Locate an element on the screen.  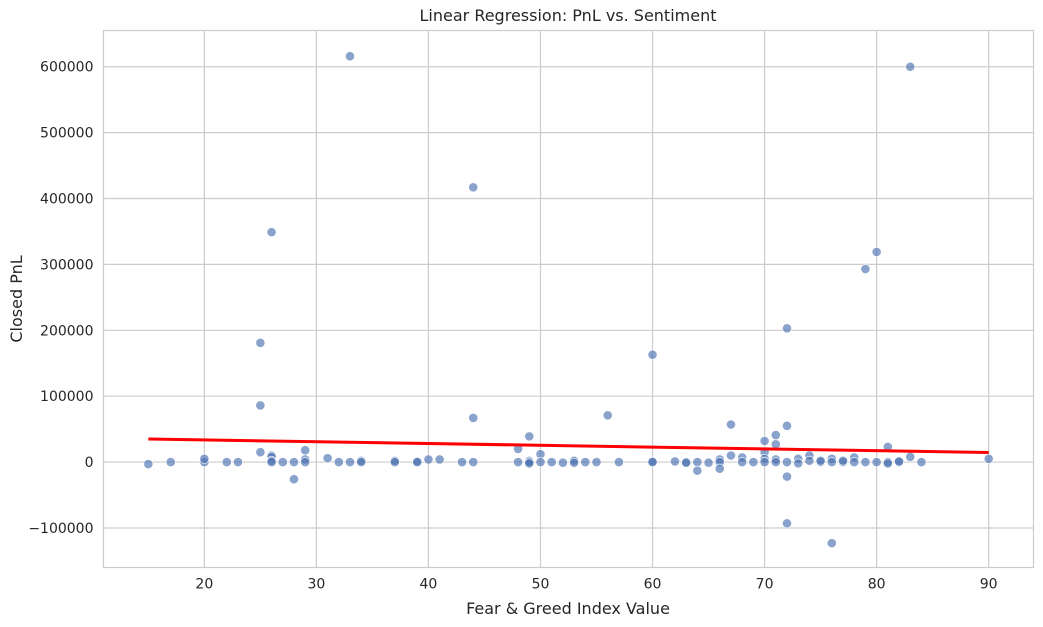
x-tick-label: 60 is located at coordinates (653, 585).